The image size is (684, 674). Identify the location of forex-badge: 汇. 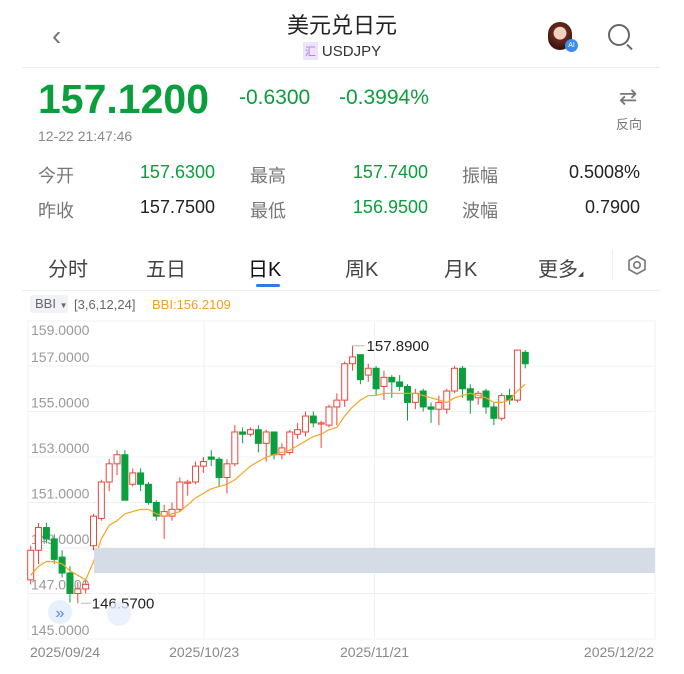
(310, 51).